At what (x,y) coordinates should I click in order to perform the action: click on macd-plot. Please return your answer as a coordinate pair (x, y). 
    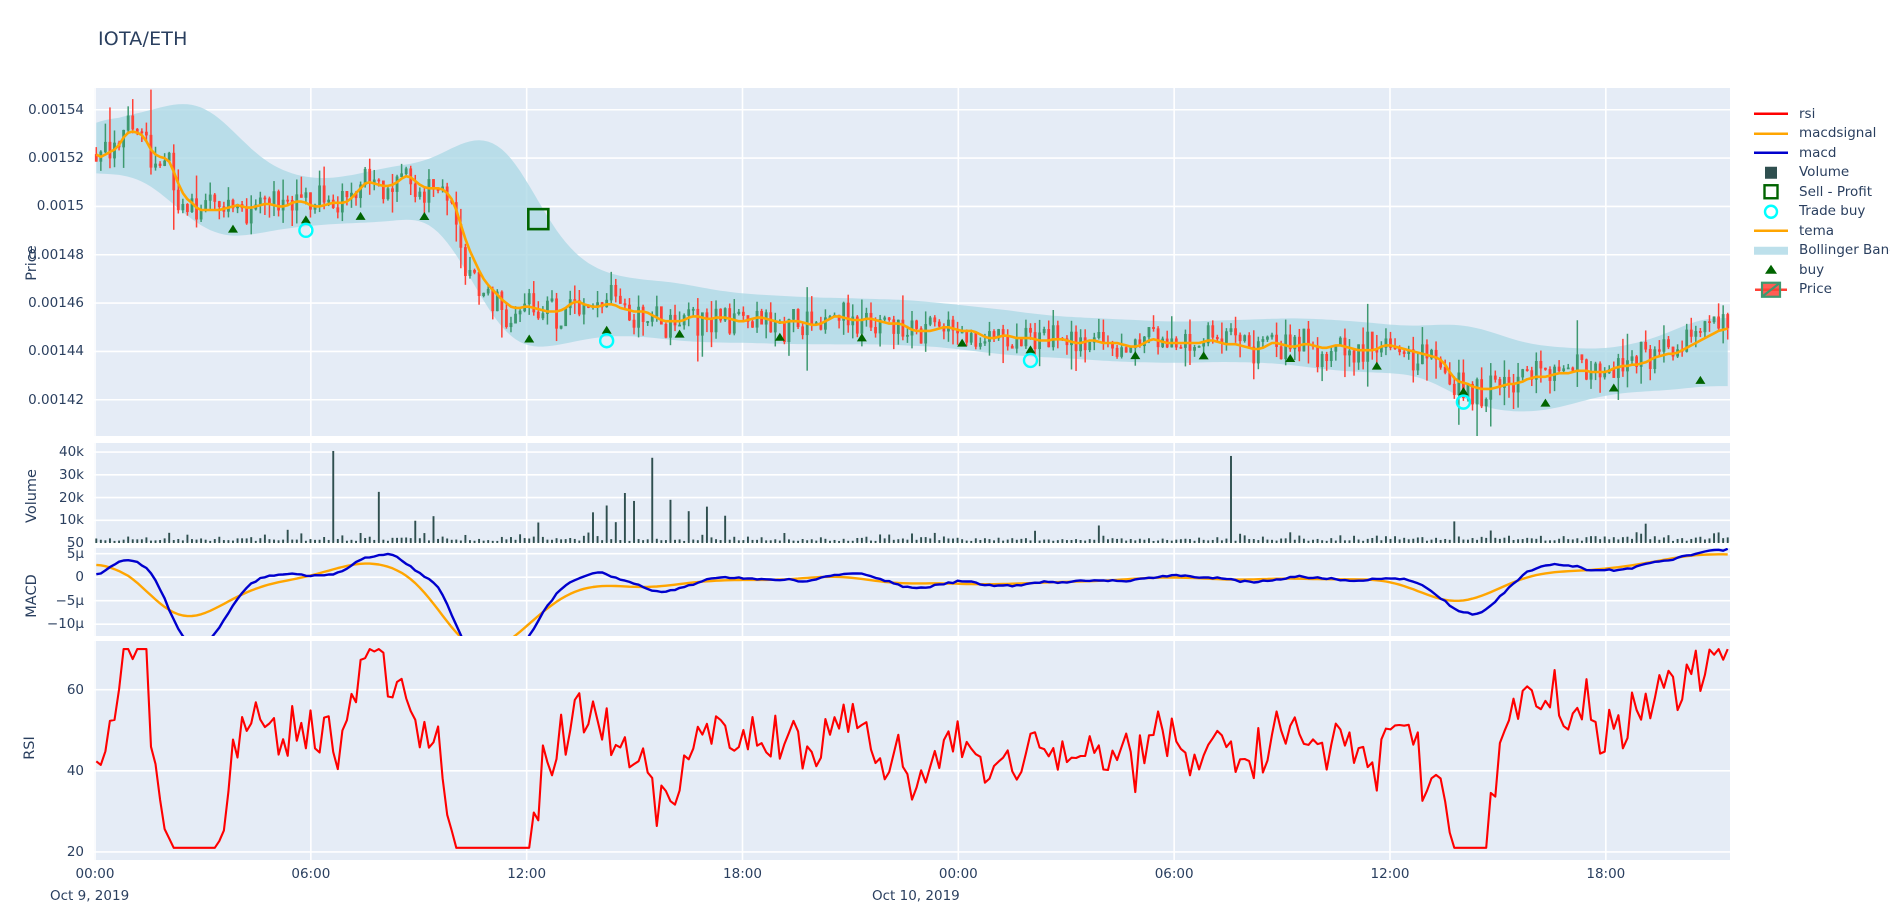
    Looking at the image, I should click on (912, 592).